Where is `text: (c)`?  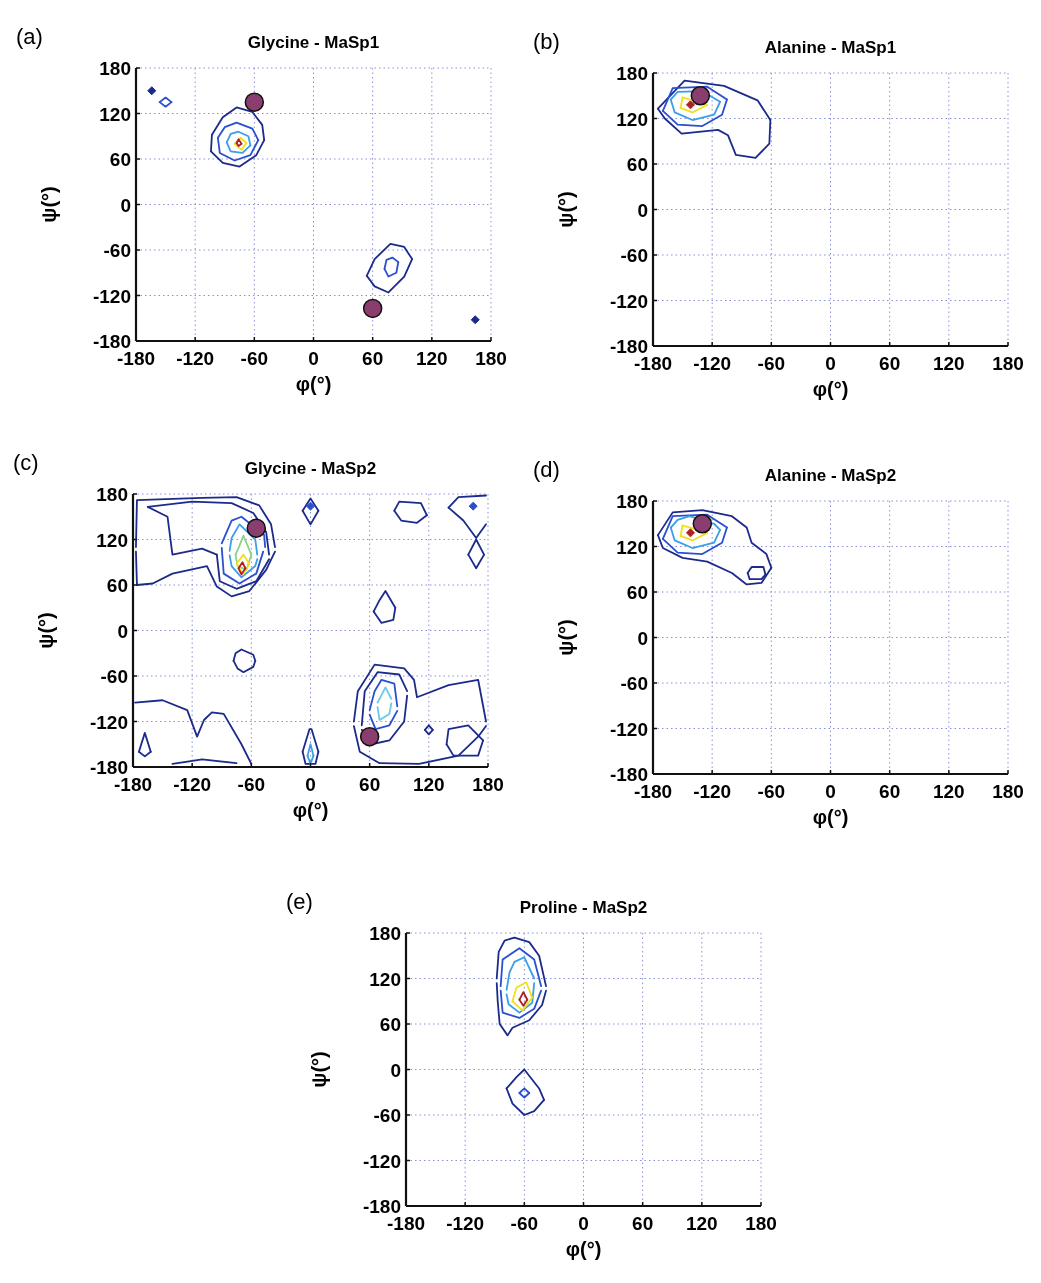 text: (c) is located at coordinates (26, 462).